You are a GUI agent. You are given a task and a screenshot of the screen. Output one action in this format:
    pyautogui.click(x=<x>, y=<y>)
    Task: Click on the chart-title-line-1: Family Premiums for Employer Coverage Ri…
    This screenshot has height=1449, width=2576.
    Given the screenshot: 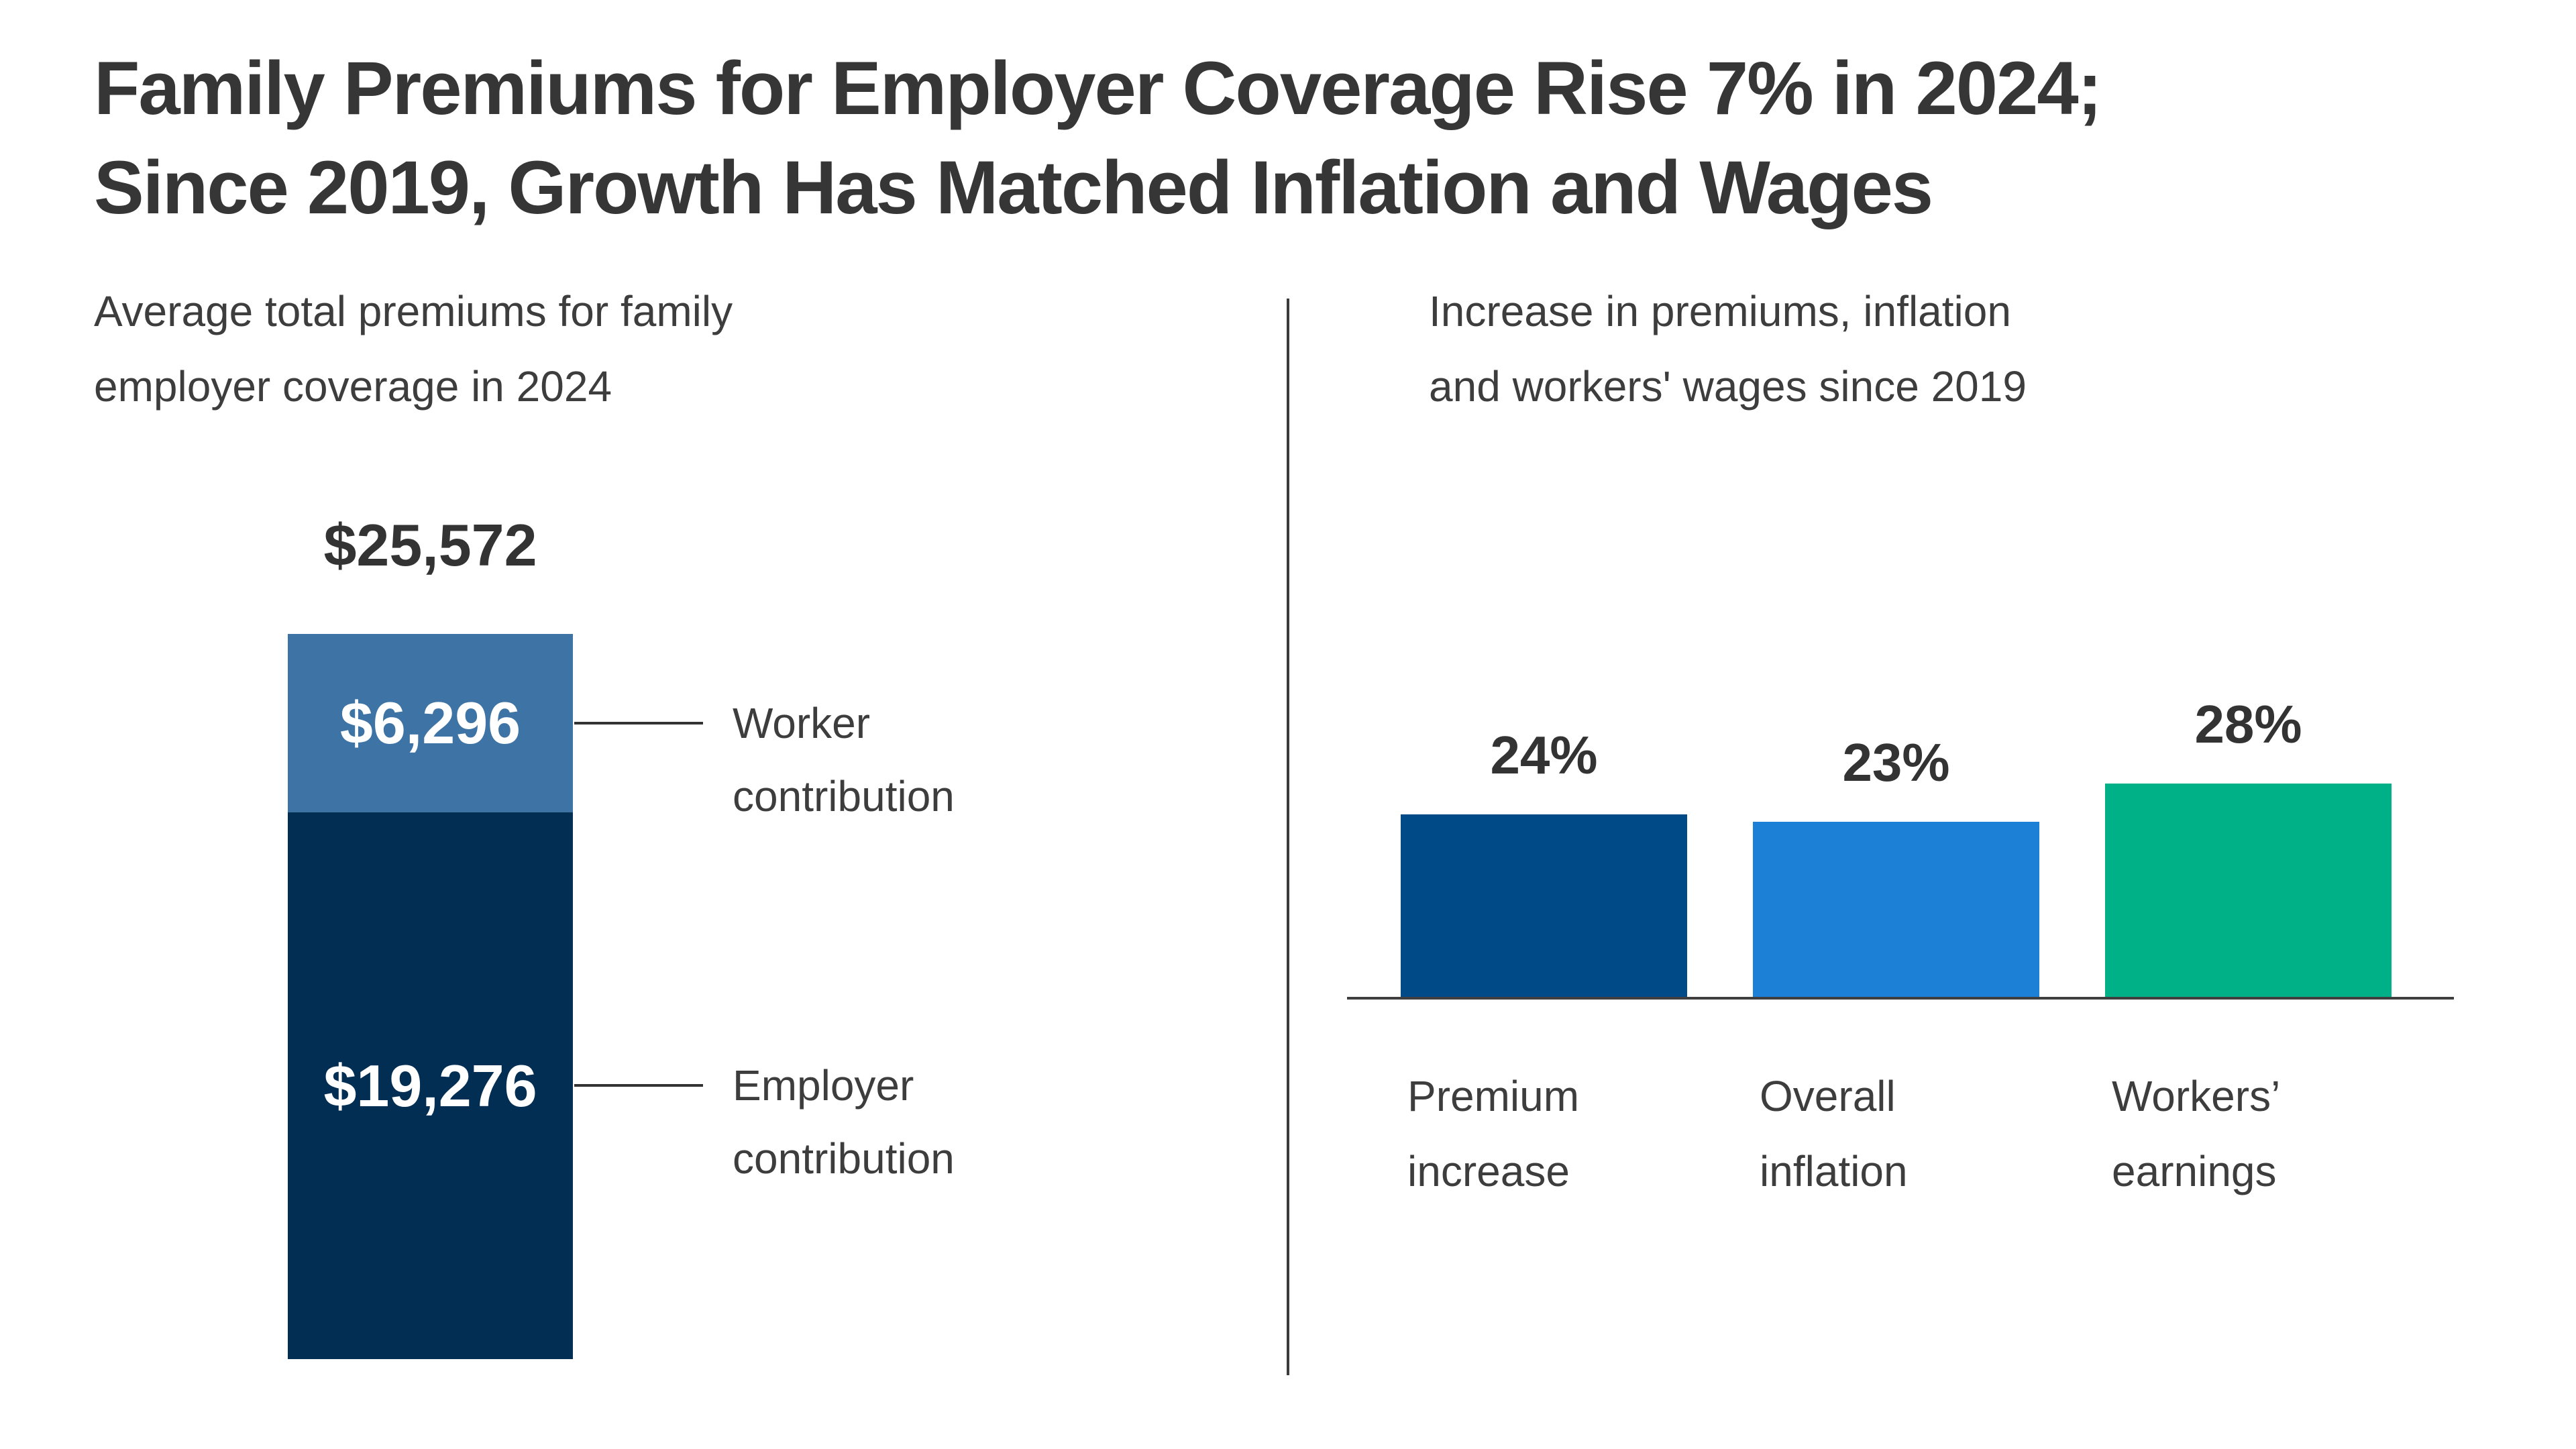 What is the action you would take?
    pyautogui.click(x=1098, y=88)
    